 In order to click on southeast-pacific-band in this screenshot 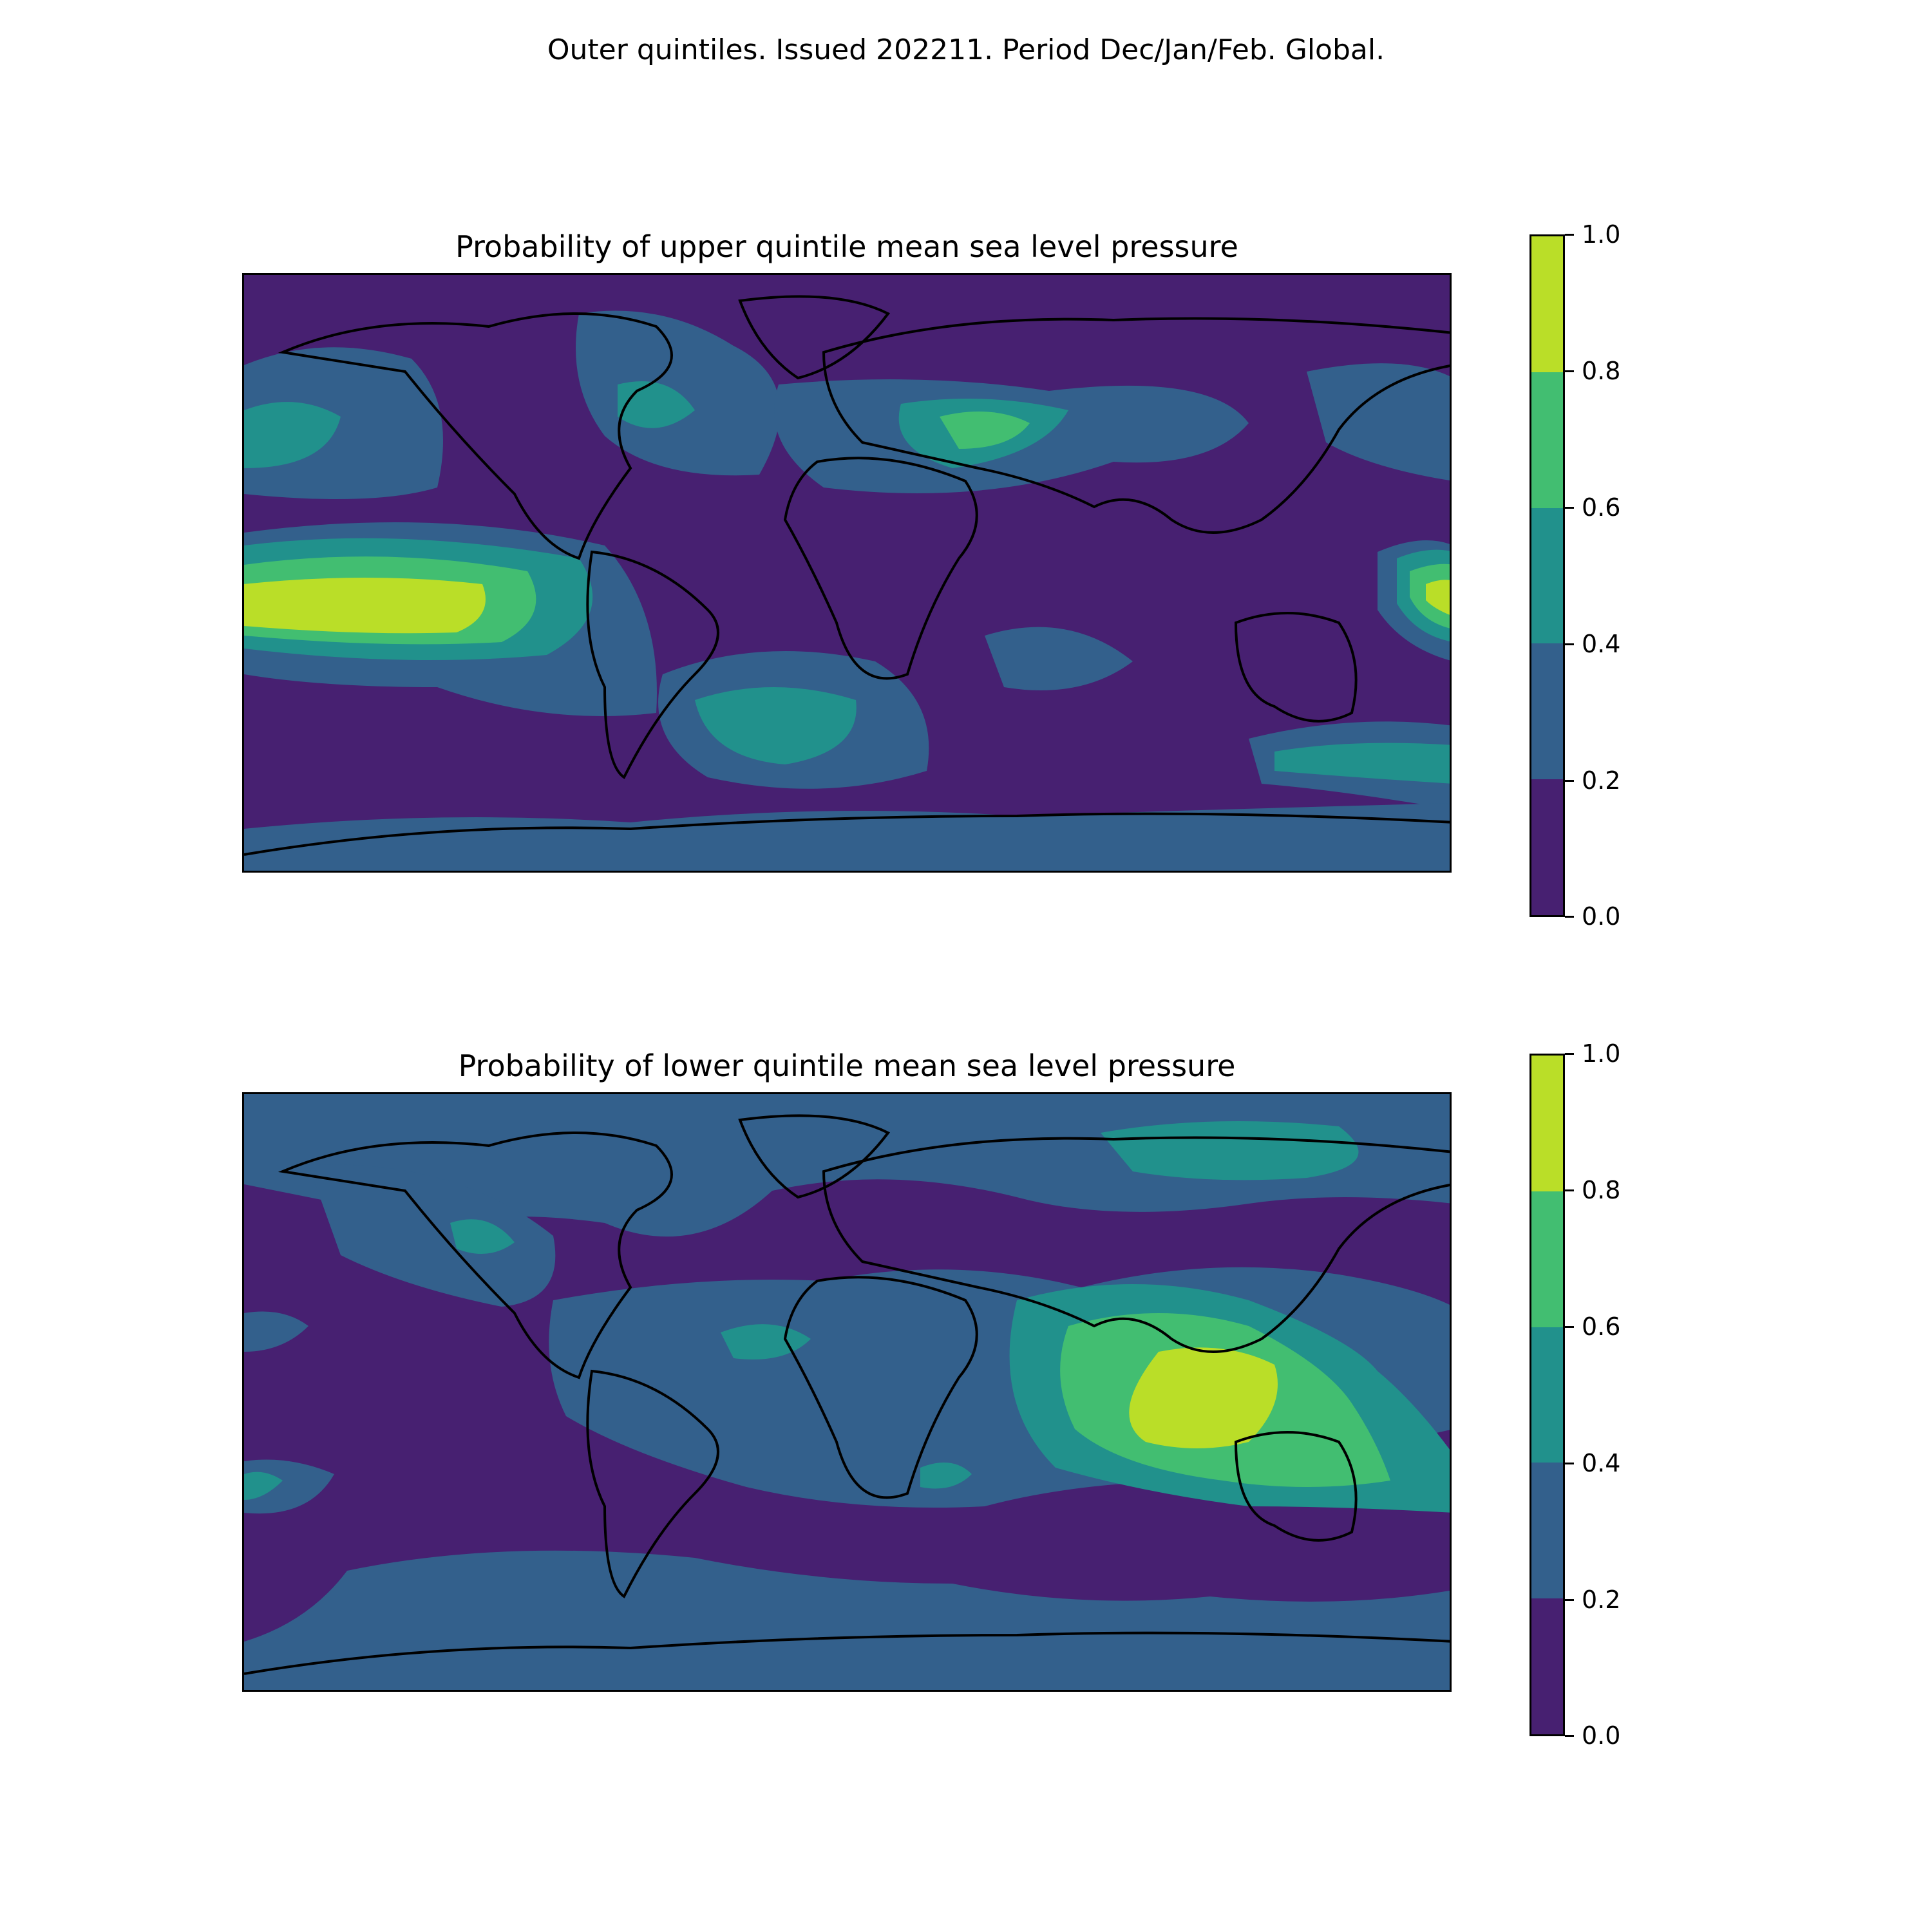, I will do `click(289, 1486)`.